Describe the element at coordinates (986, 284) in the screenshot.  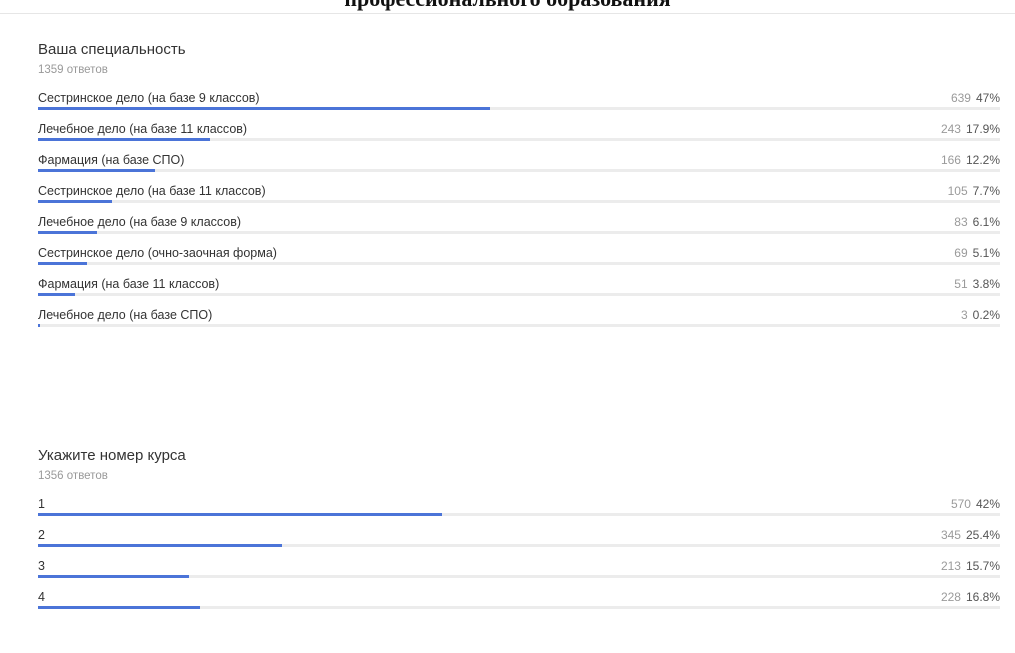
I see `answer-percent: 3.8%` at that location.